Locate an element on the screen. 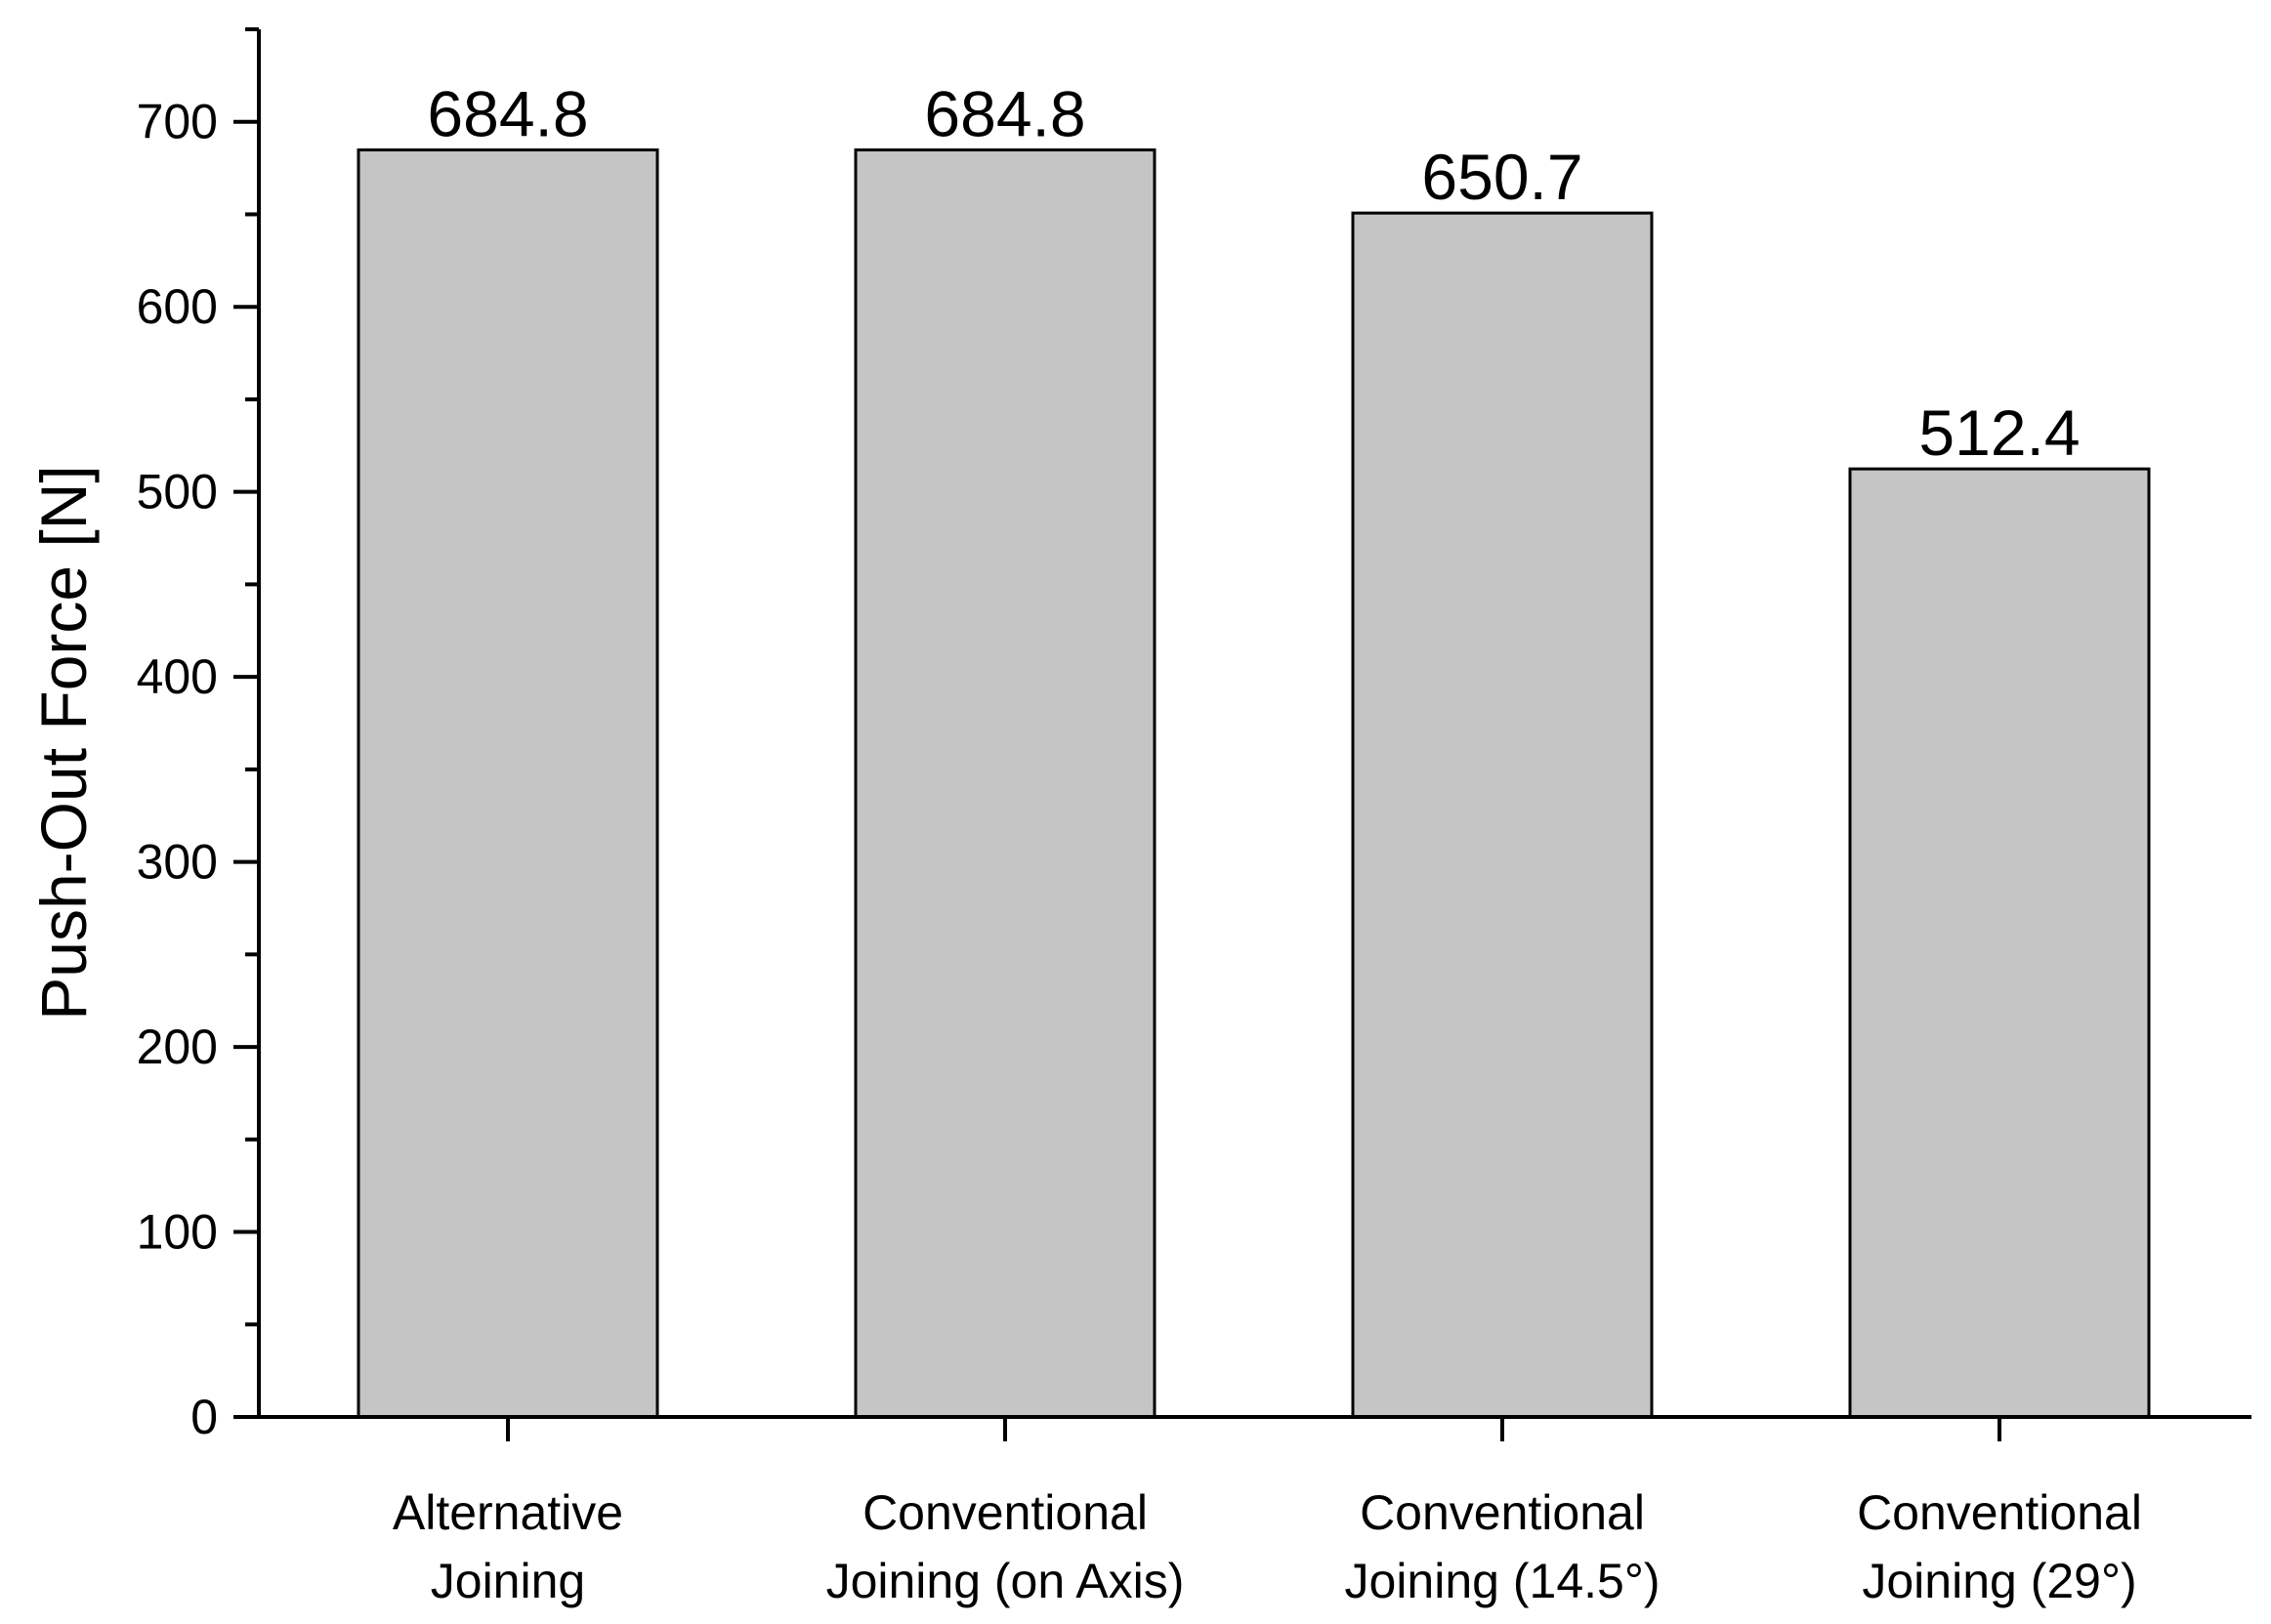  data-label-4: 512.4 is located at coordinates (1999, 432).